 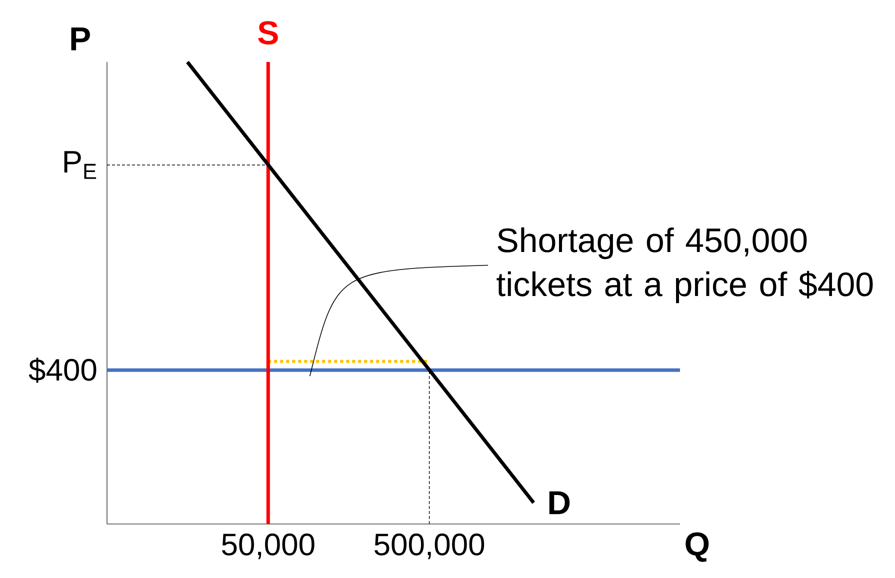 What do you see at coordinates (80, 165) in the screenshot?
I see `text: P$_{E}$` at bounding box center [80, 165].